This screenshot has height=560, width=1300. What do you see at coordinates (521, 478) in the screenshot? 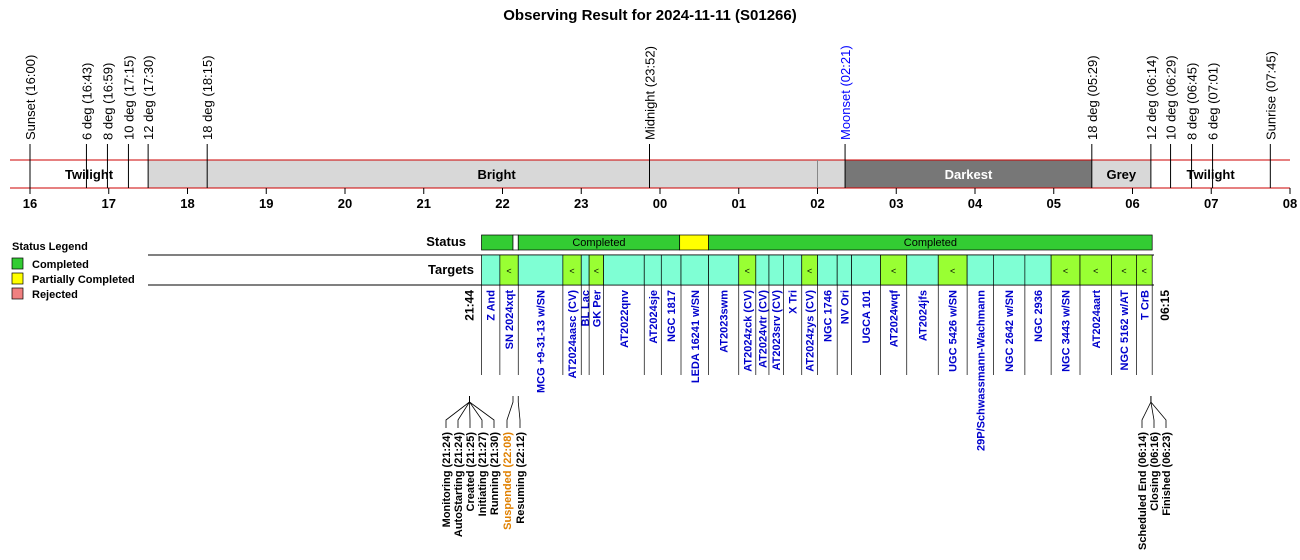
I see `event-label: Resuming (22:12)` at bounding box center [521, 478].